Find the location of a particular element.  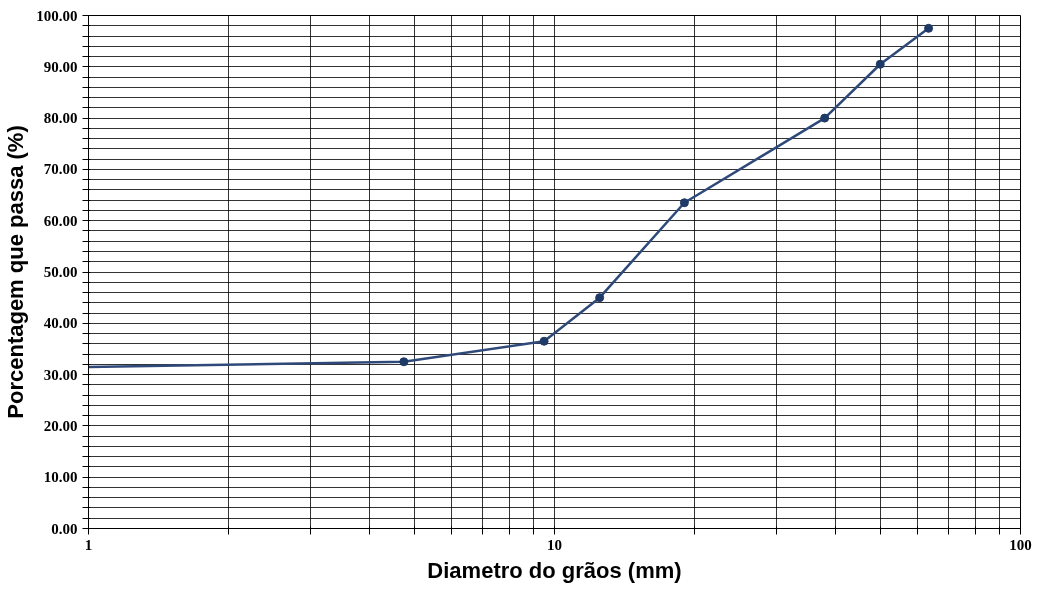

x-tick-label: 100 is located at coordinates (1020, 544).